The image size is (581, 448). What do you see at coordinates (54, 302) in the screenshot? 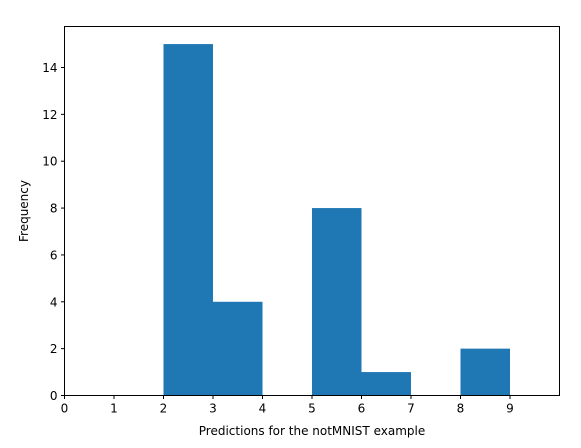
I see `y-tick-label: 4` at bounding box center [54, 302].